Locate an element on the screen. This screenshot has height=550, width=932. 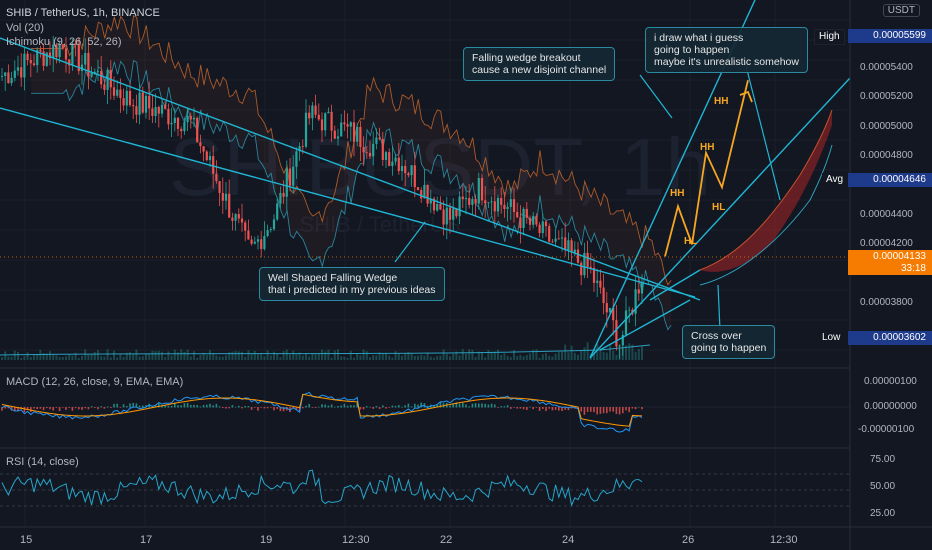
macd-legend: MACD (12, 26, close, 9, EMA, EMA) is located at coordinates (95, 382).